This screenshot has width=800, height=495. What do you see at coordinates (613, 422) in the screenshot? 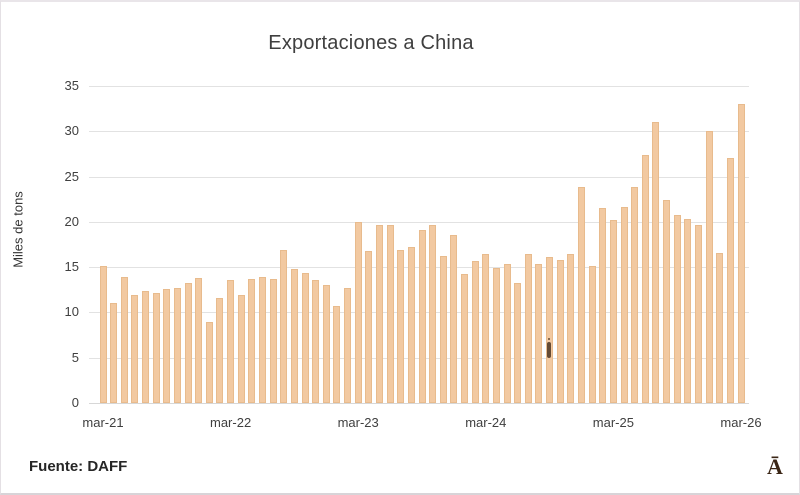
I see `x-tick-label-mar-25: mar-25` at bounding box center [613, 422].